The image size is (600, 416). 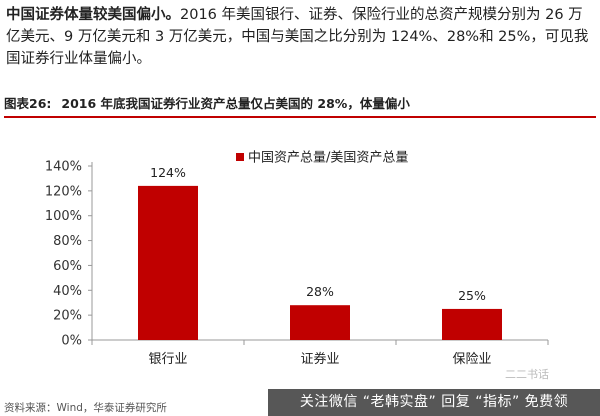 What do you see at coordinates (235, 103) in the screenshot?
I see `figure-title: 2016 年底我国证券行业资产总量仅占美国的 28%，体量偏小` at bounding box center [235, 103].